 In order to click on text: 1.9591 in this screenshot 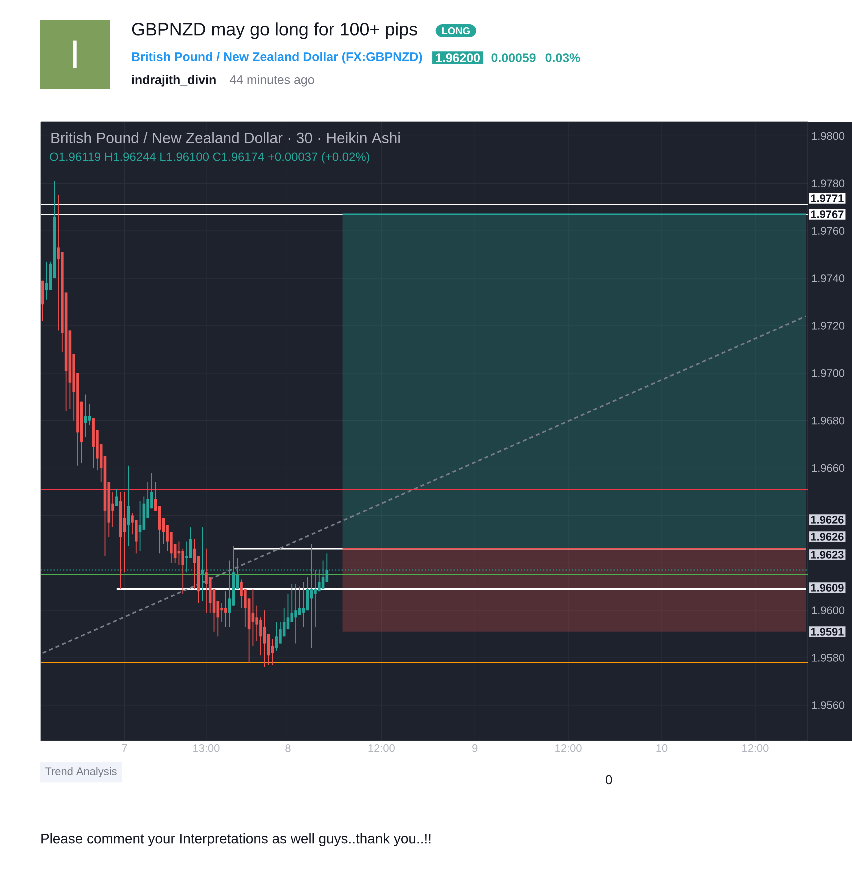, I will do `click(827, 632)`.